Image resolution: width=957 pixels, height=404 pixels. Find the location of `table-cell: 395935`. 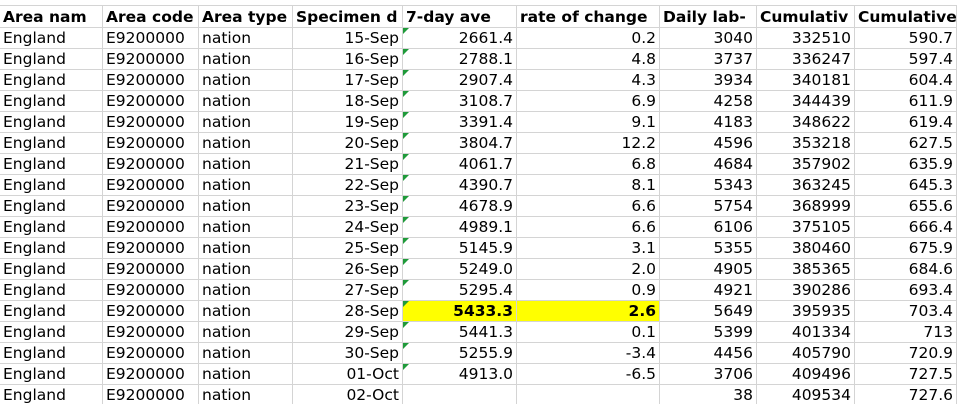

table-cell: 395935 is located at coordinates (806, 311).